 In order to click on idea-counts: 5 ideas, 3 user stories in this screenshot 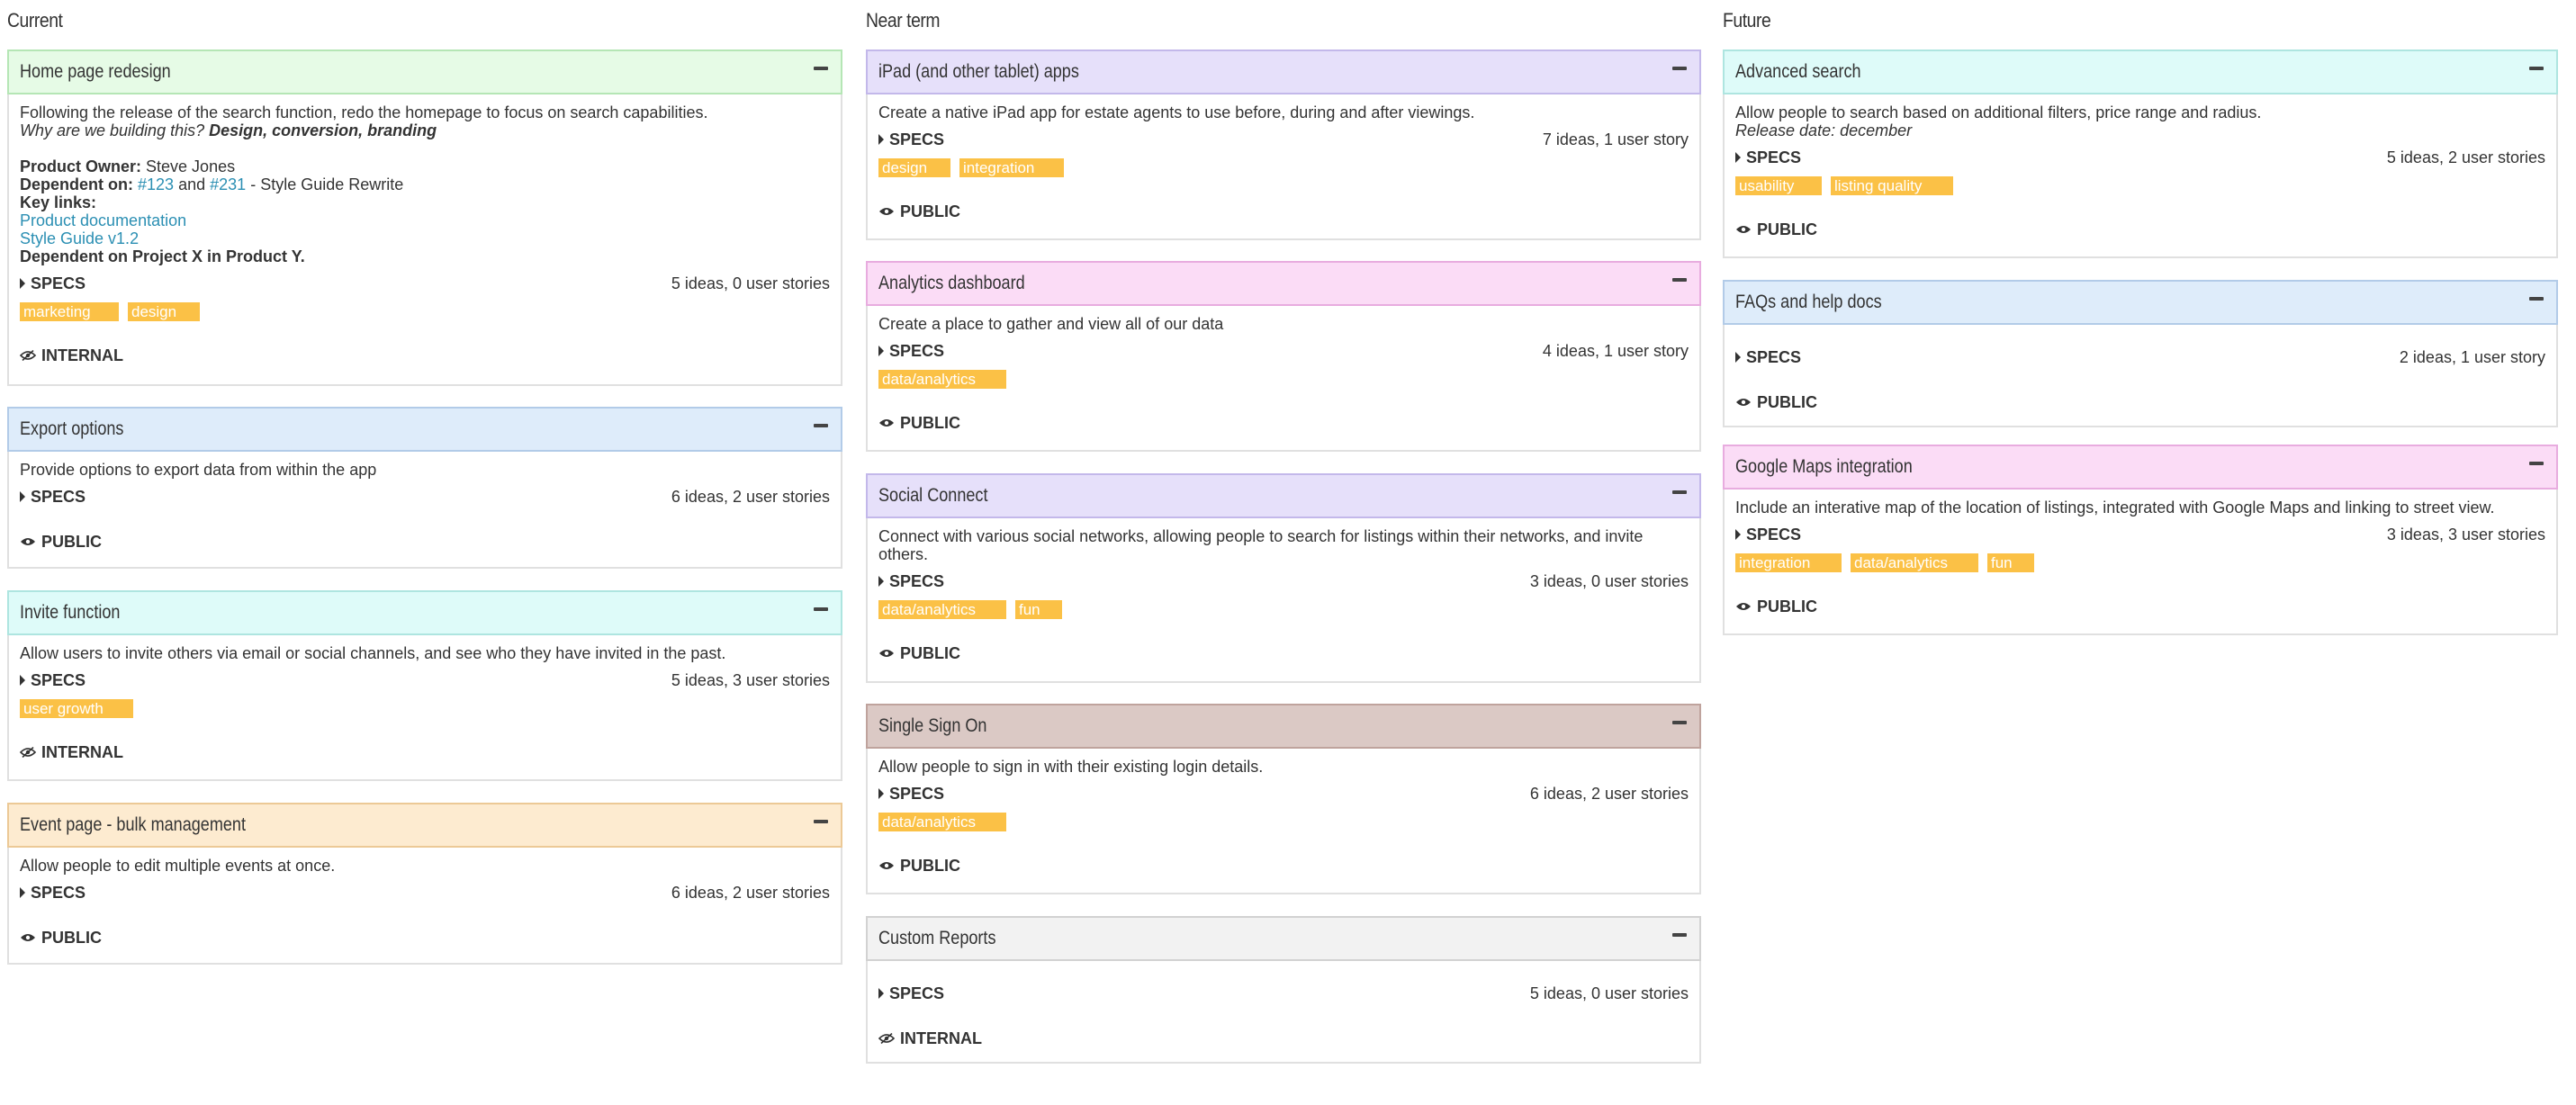, I will do `click(750, 680)`.